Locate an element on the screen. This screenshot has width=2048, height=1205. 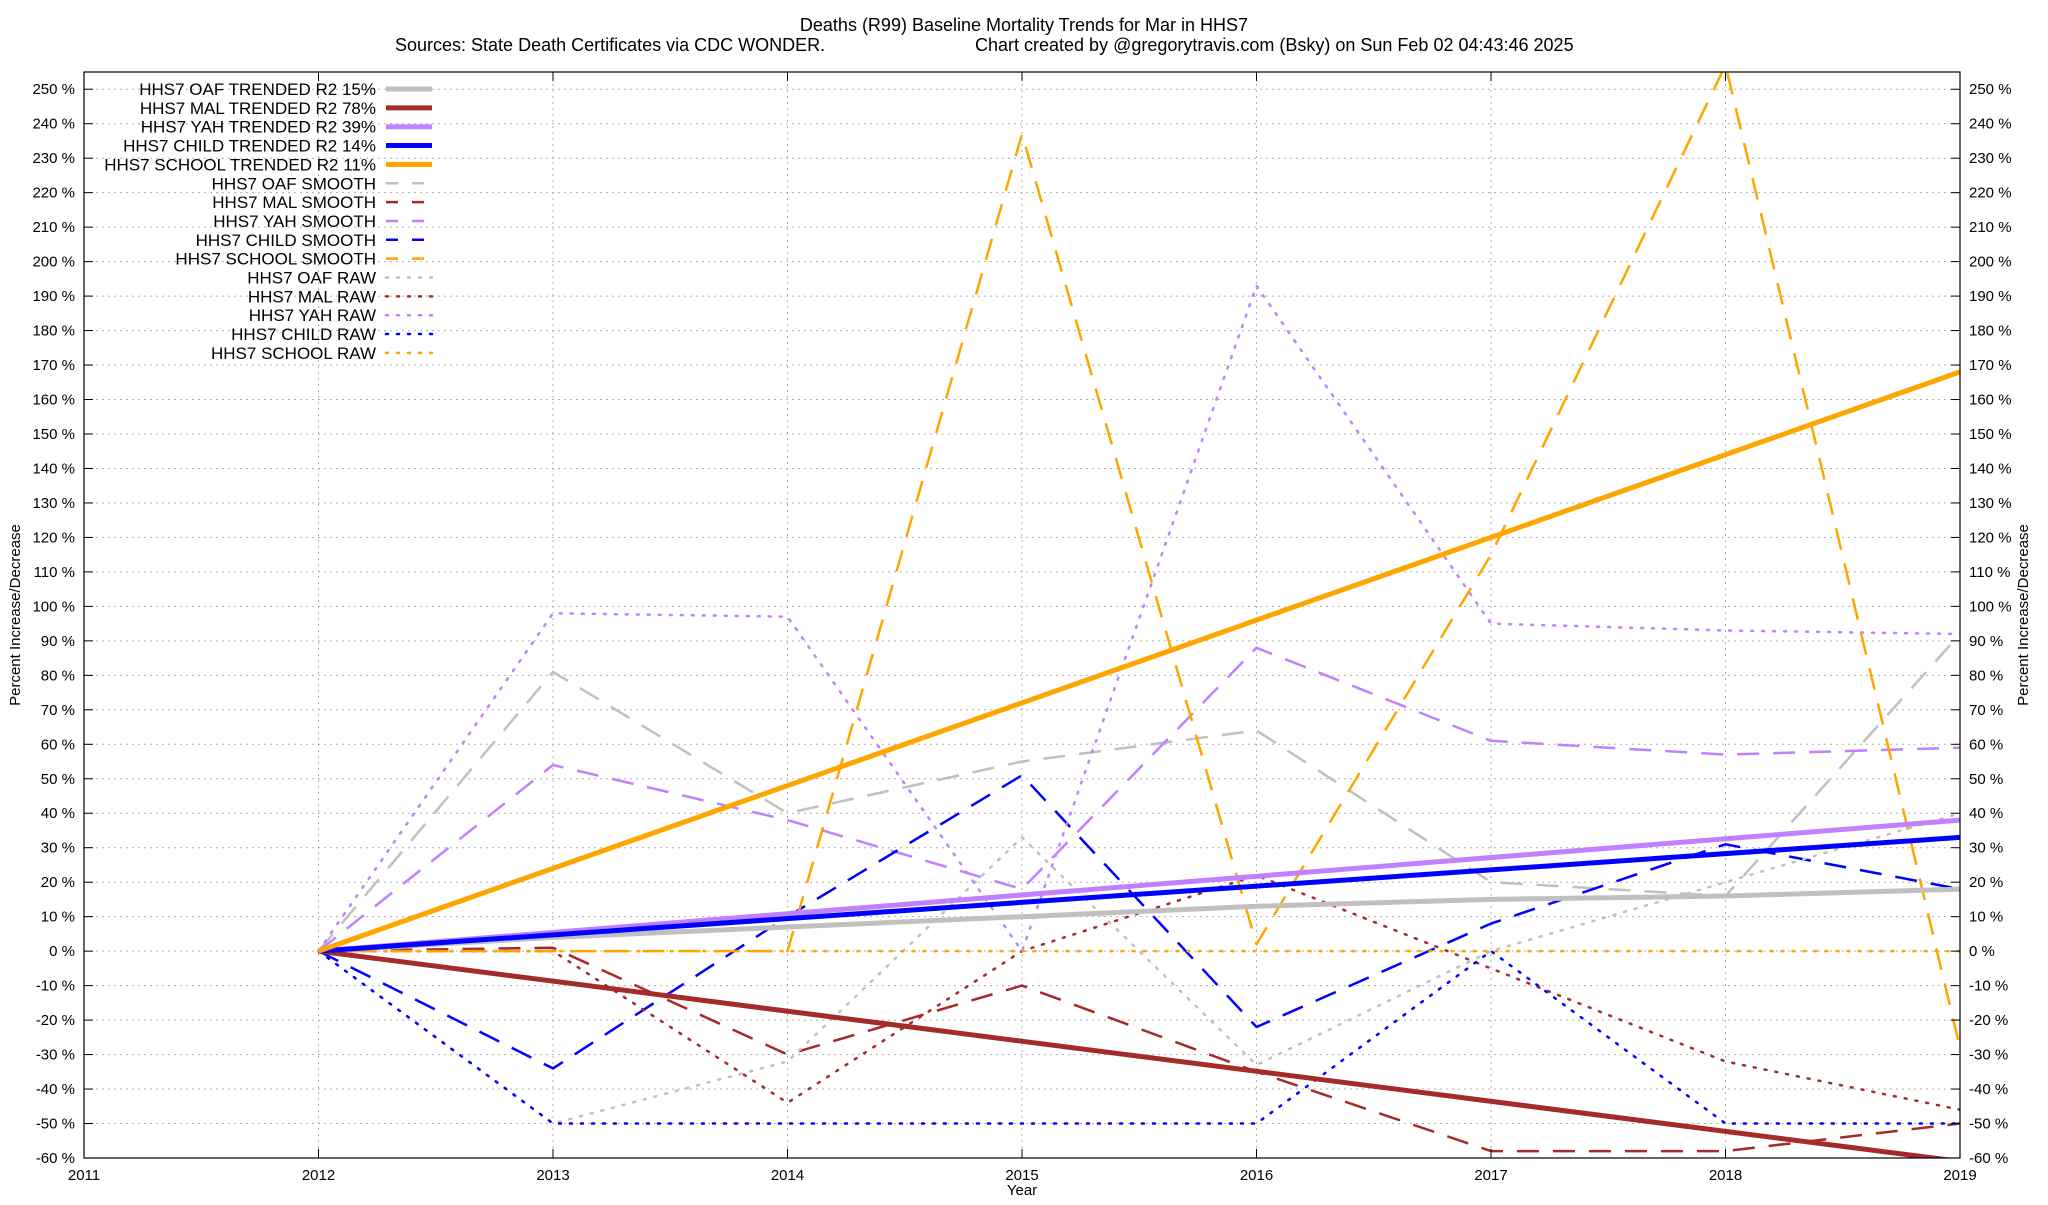
y-tick-label: -40 % is located at coordinates (55, 1089).